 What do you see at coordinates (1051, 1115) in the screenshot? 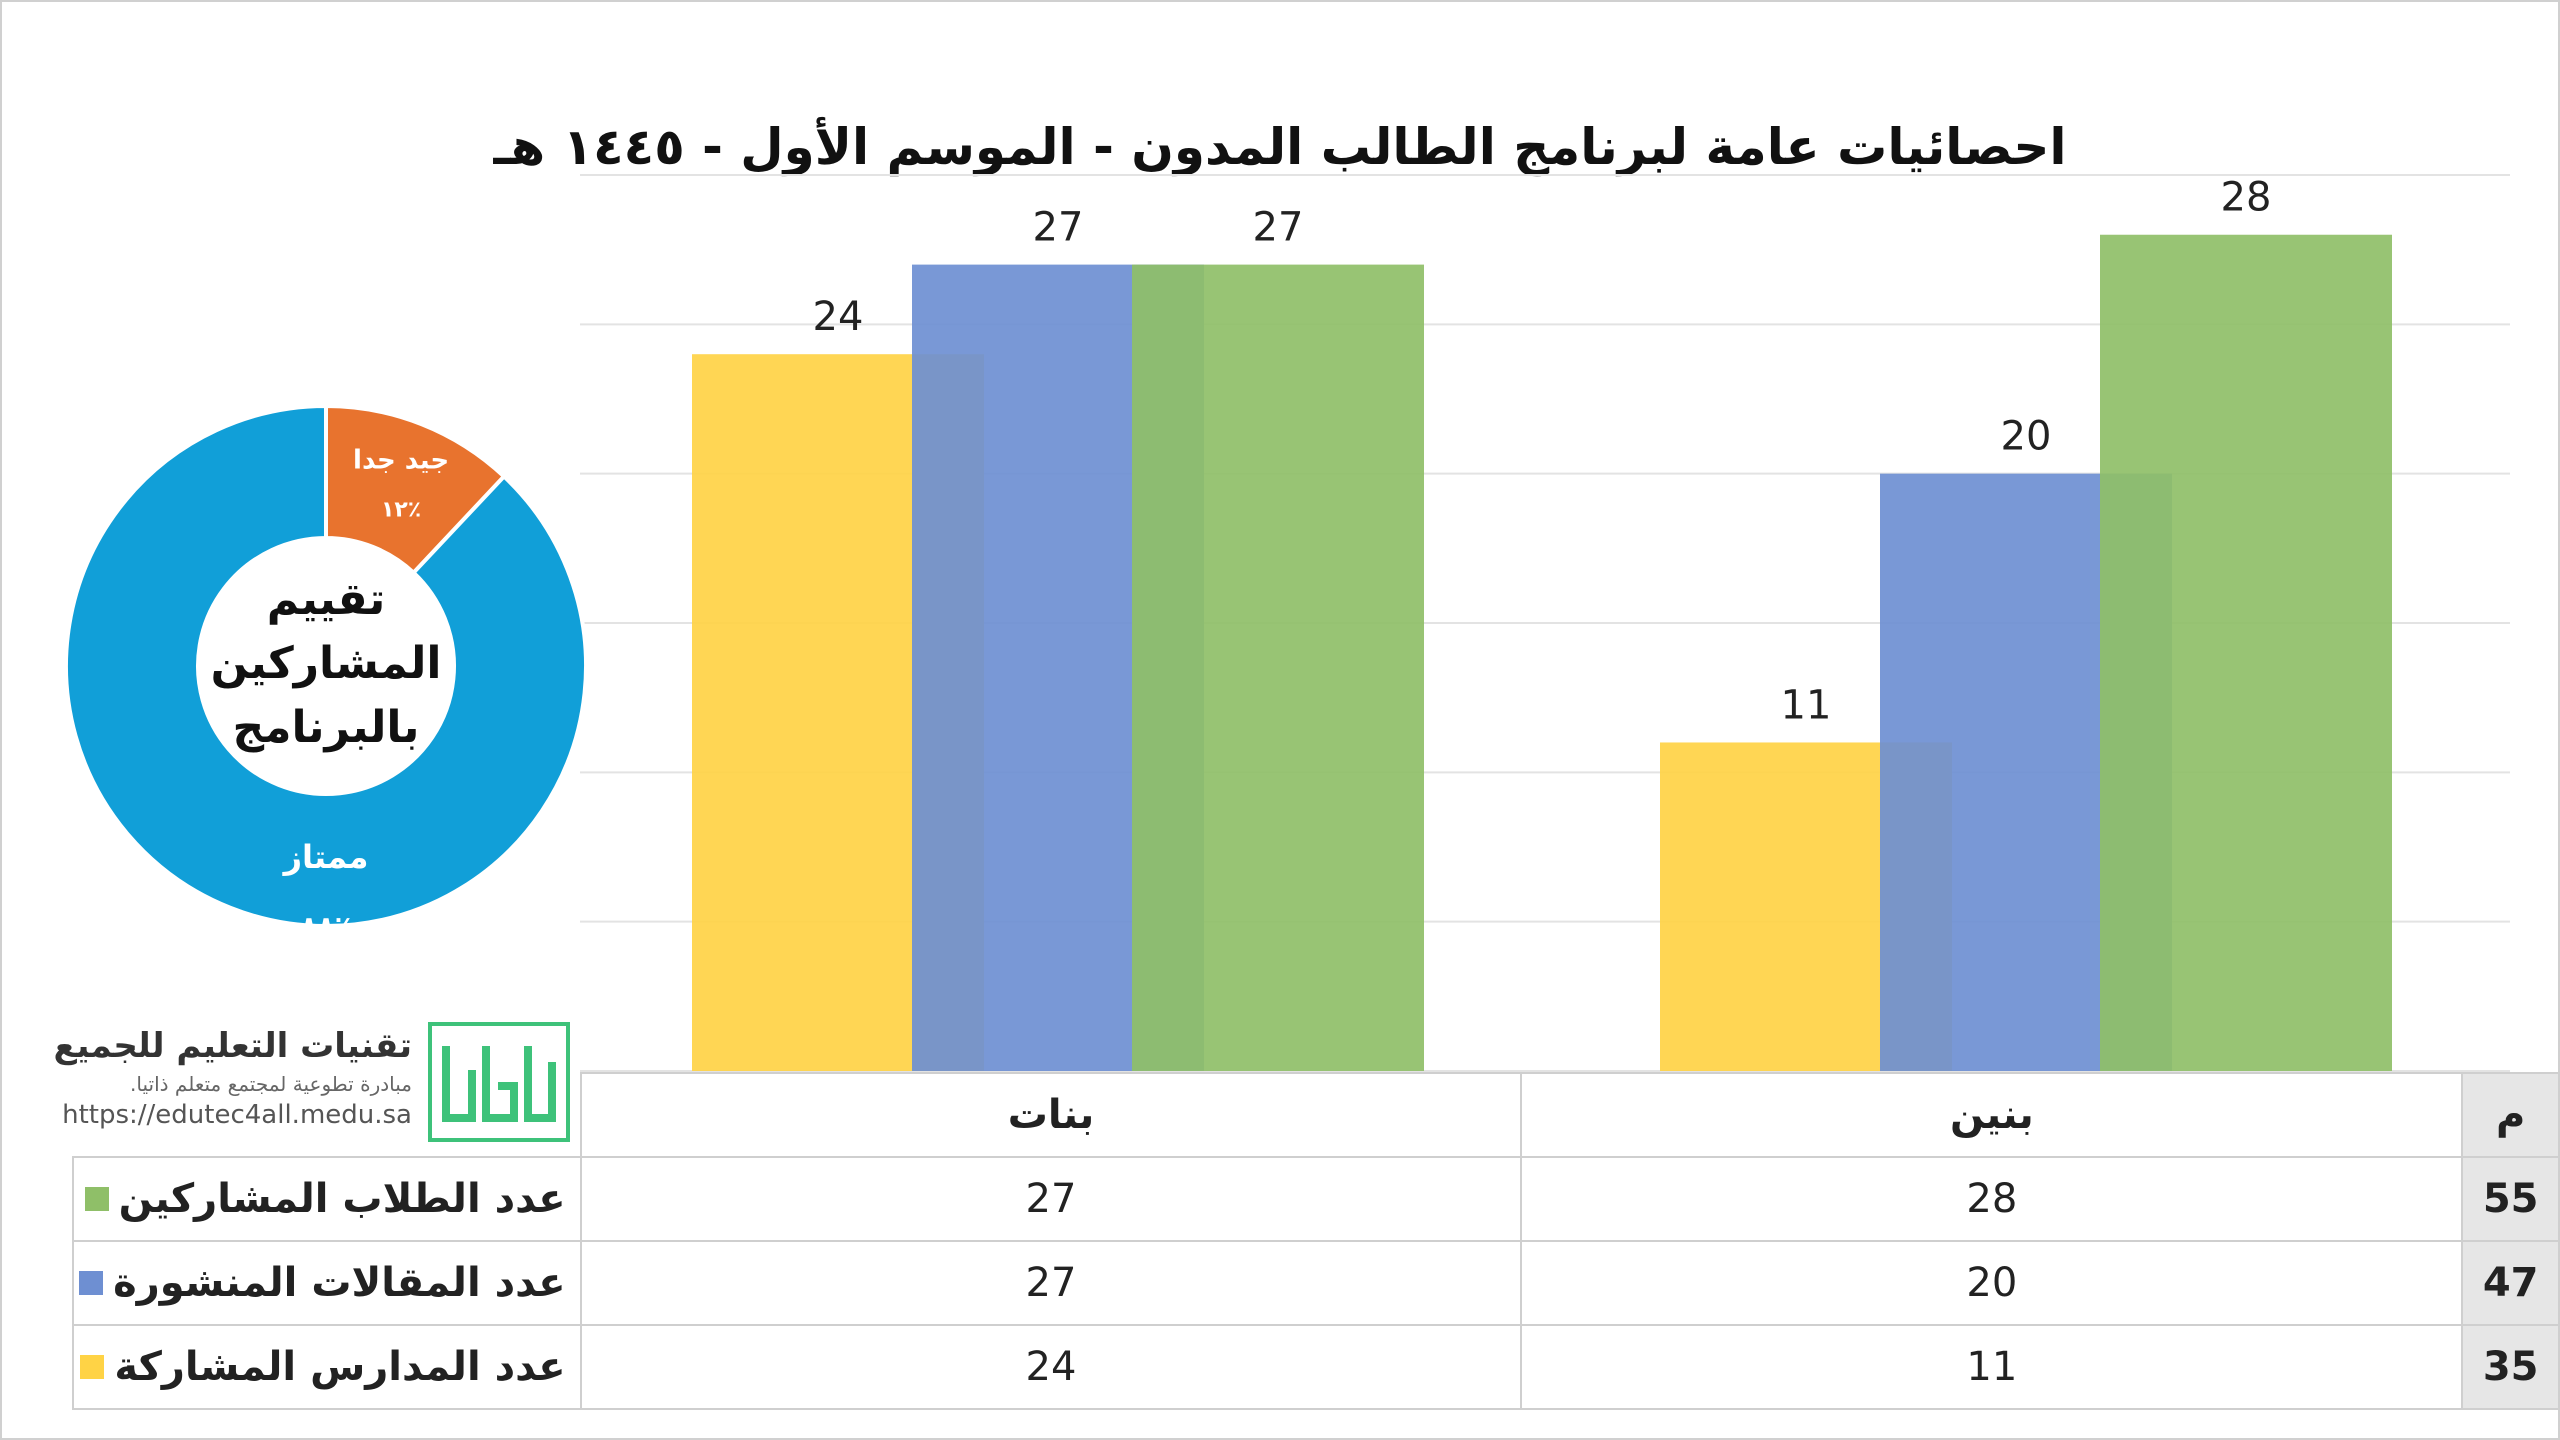
I see `table-header-girls: بنات` at bounding box center [1051, 1115].